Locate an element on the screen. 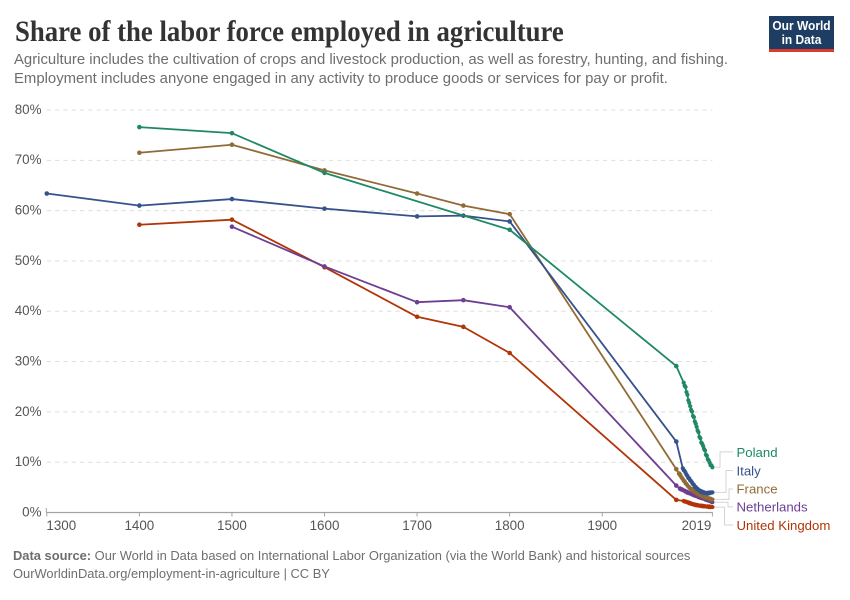 Image resolution: width=850 pixels, height=600 pixels. svg-text: 0% is located at coordinates (31, 511).